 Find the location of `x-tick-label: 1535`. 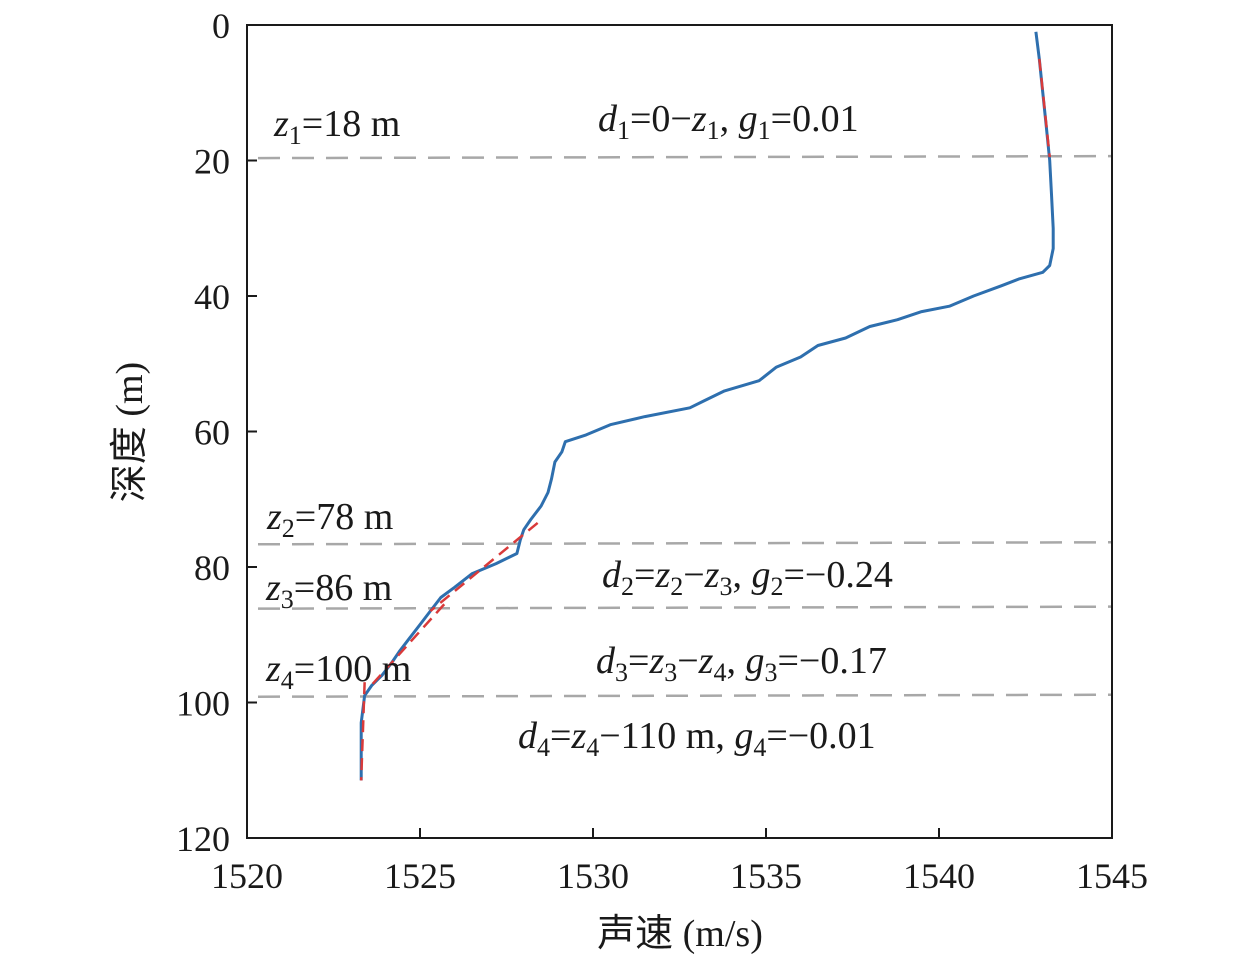

x-tick-label: 1535 is located at coordinates (766, 876).